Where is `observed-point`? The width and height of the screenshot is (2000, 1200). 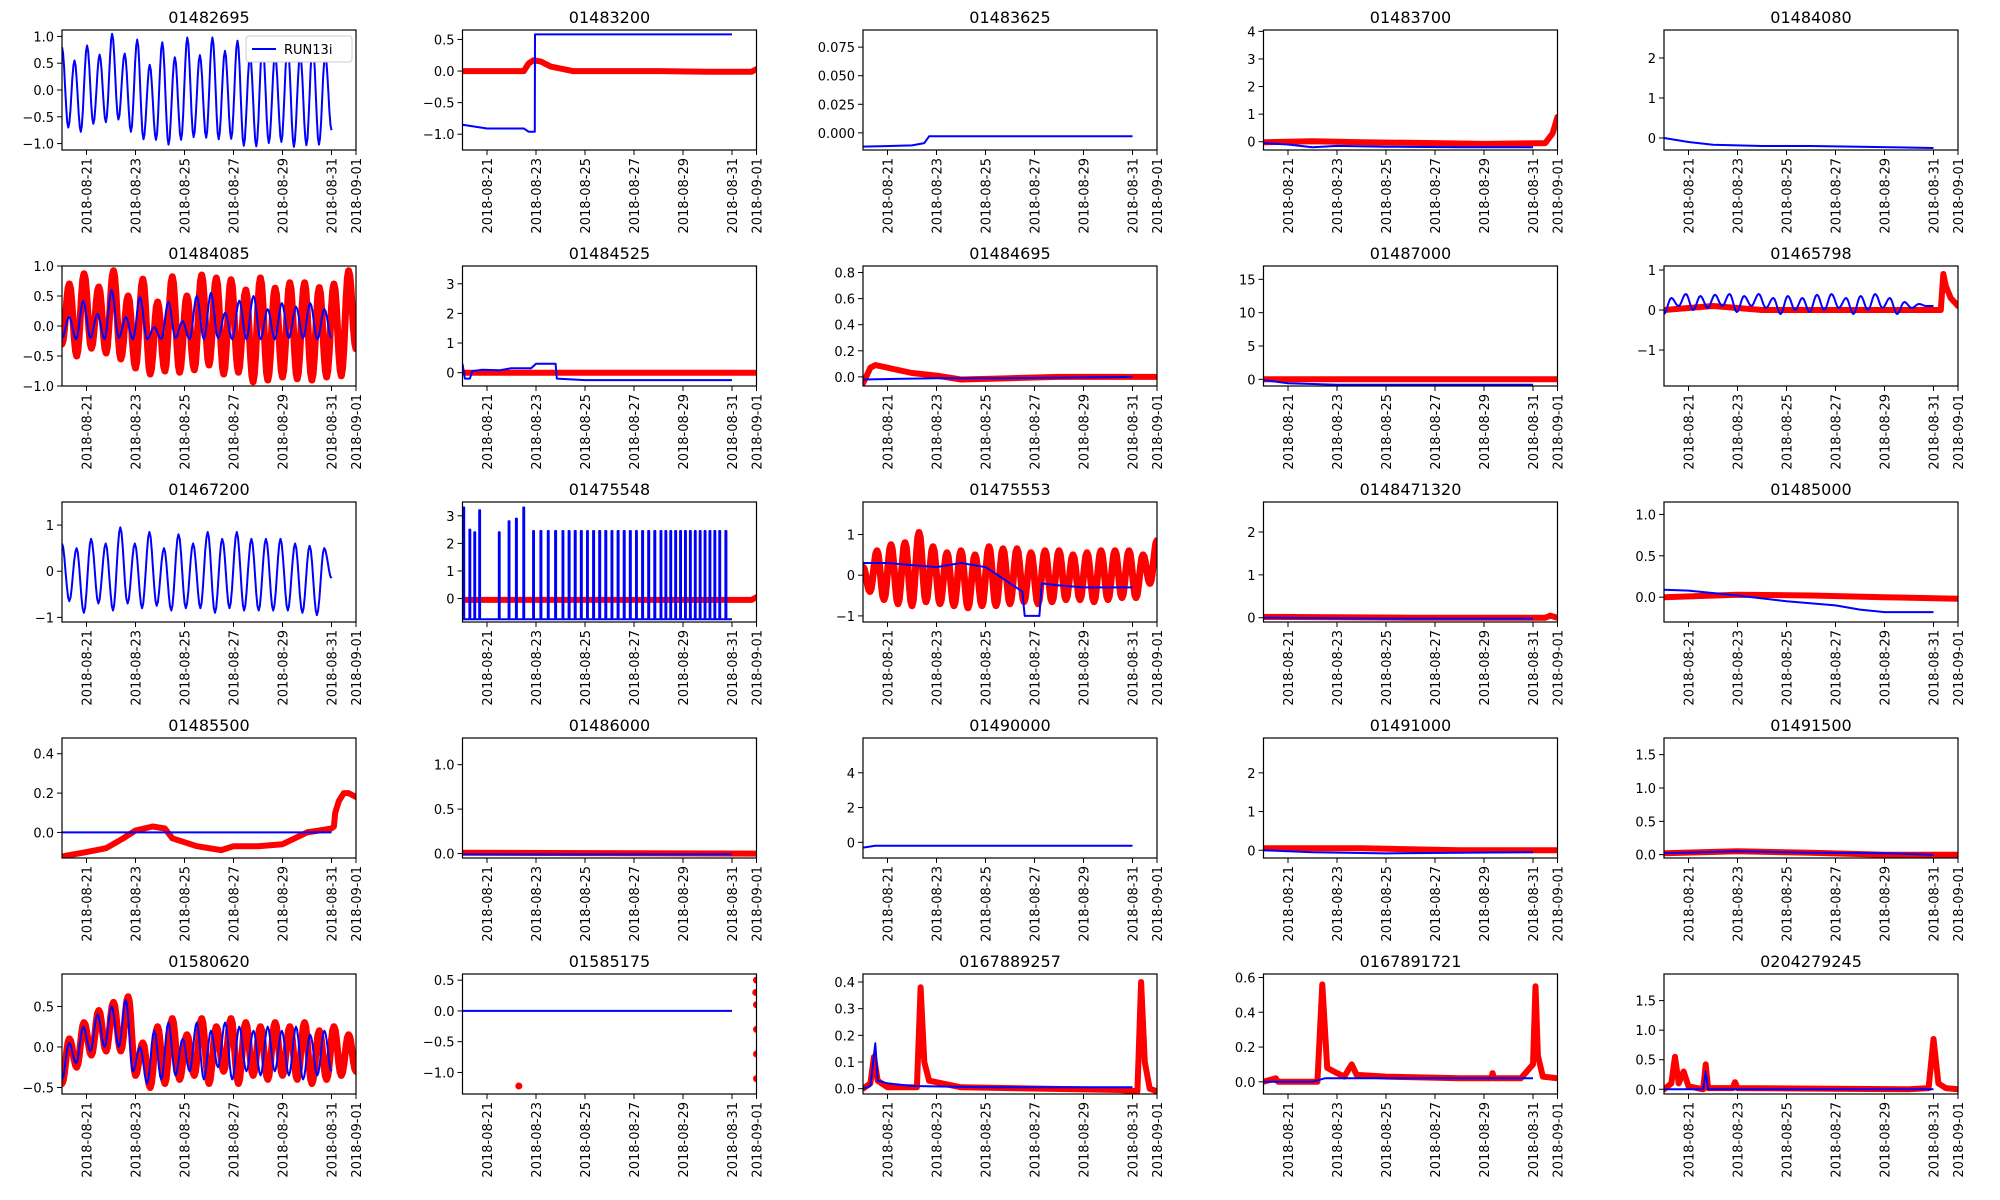
observed-point is located at coordinates (755, 1054).